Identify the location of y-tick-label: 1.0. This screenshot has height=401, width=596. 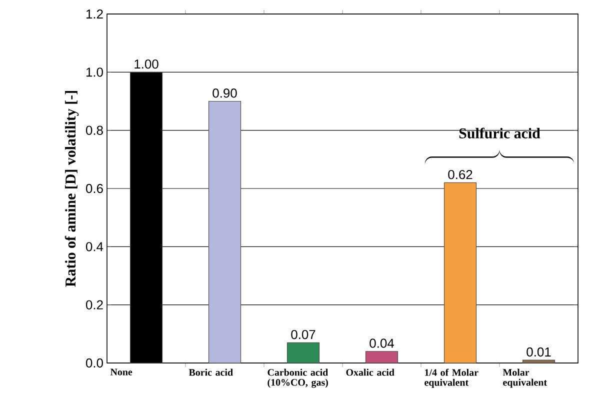
(94, 72).